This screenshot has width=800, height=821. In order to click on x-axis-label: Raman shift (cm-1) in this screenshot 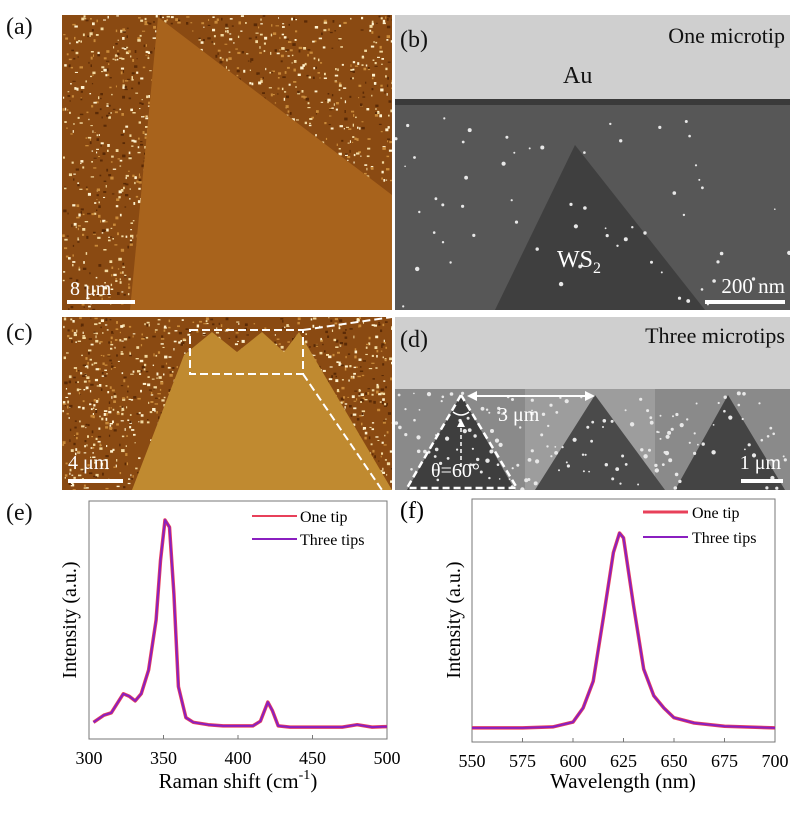, I will do `click(238, 780)`.